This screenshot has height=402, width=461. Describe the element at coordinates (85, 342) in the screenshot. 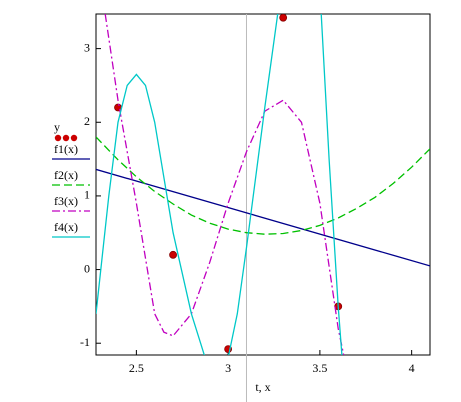

I see `y-tick-label: -1` at that location.